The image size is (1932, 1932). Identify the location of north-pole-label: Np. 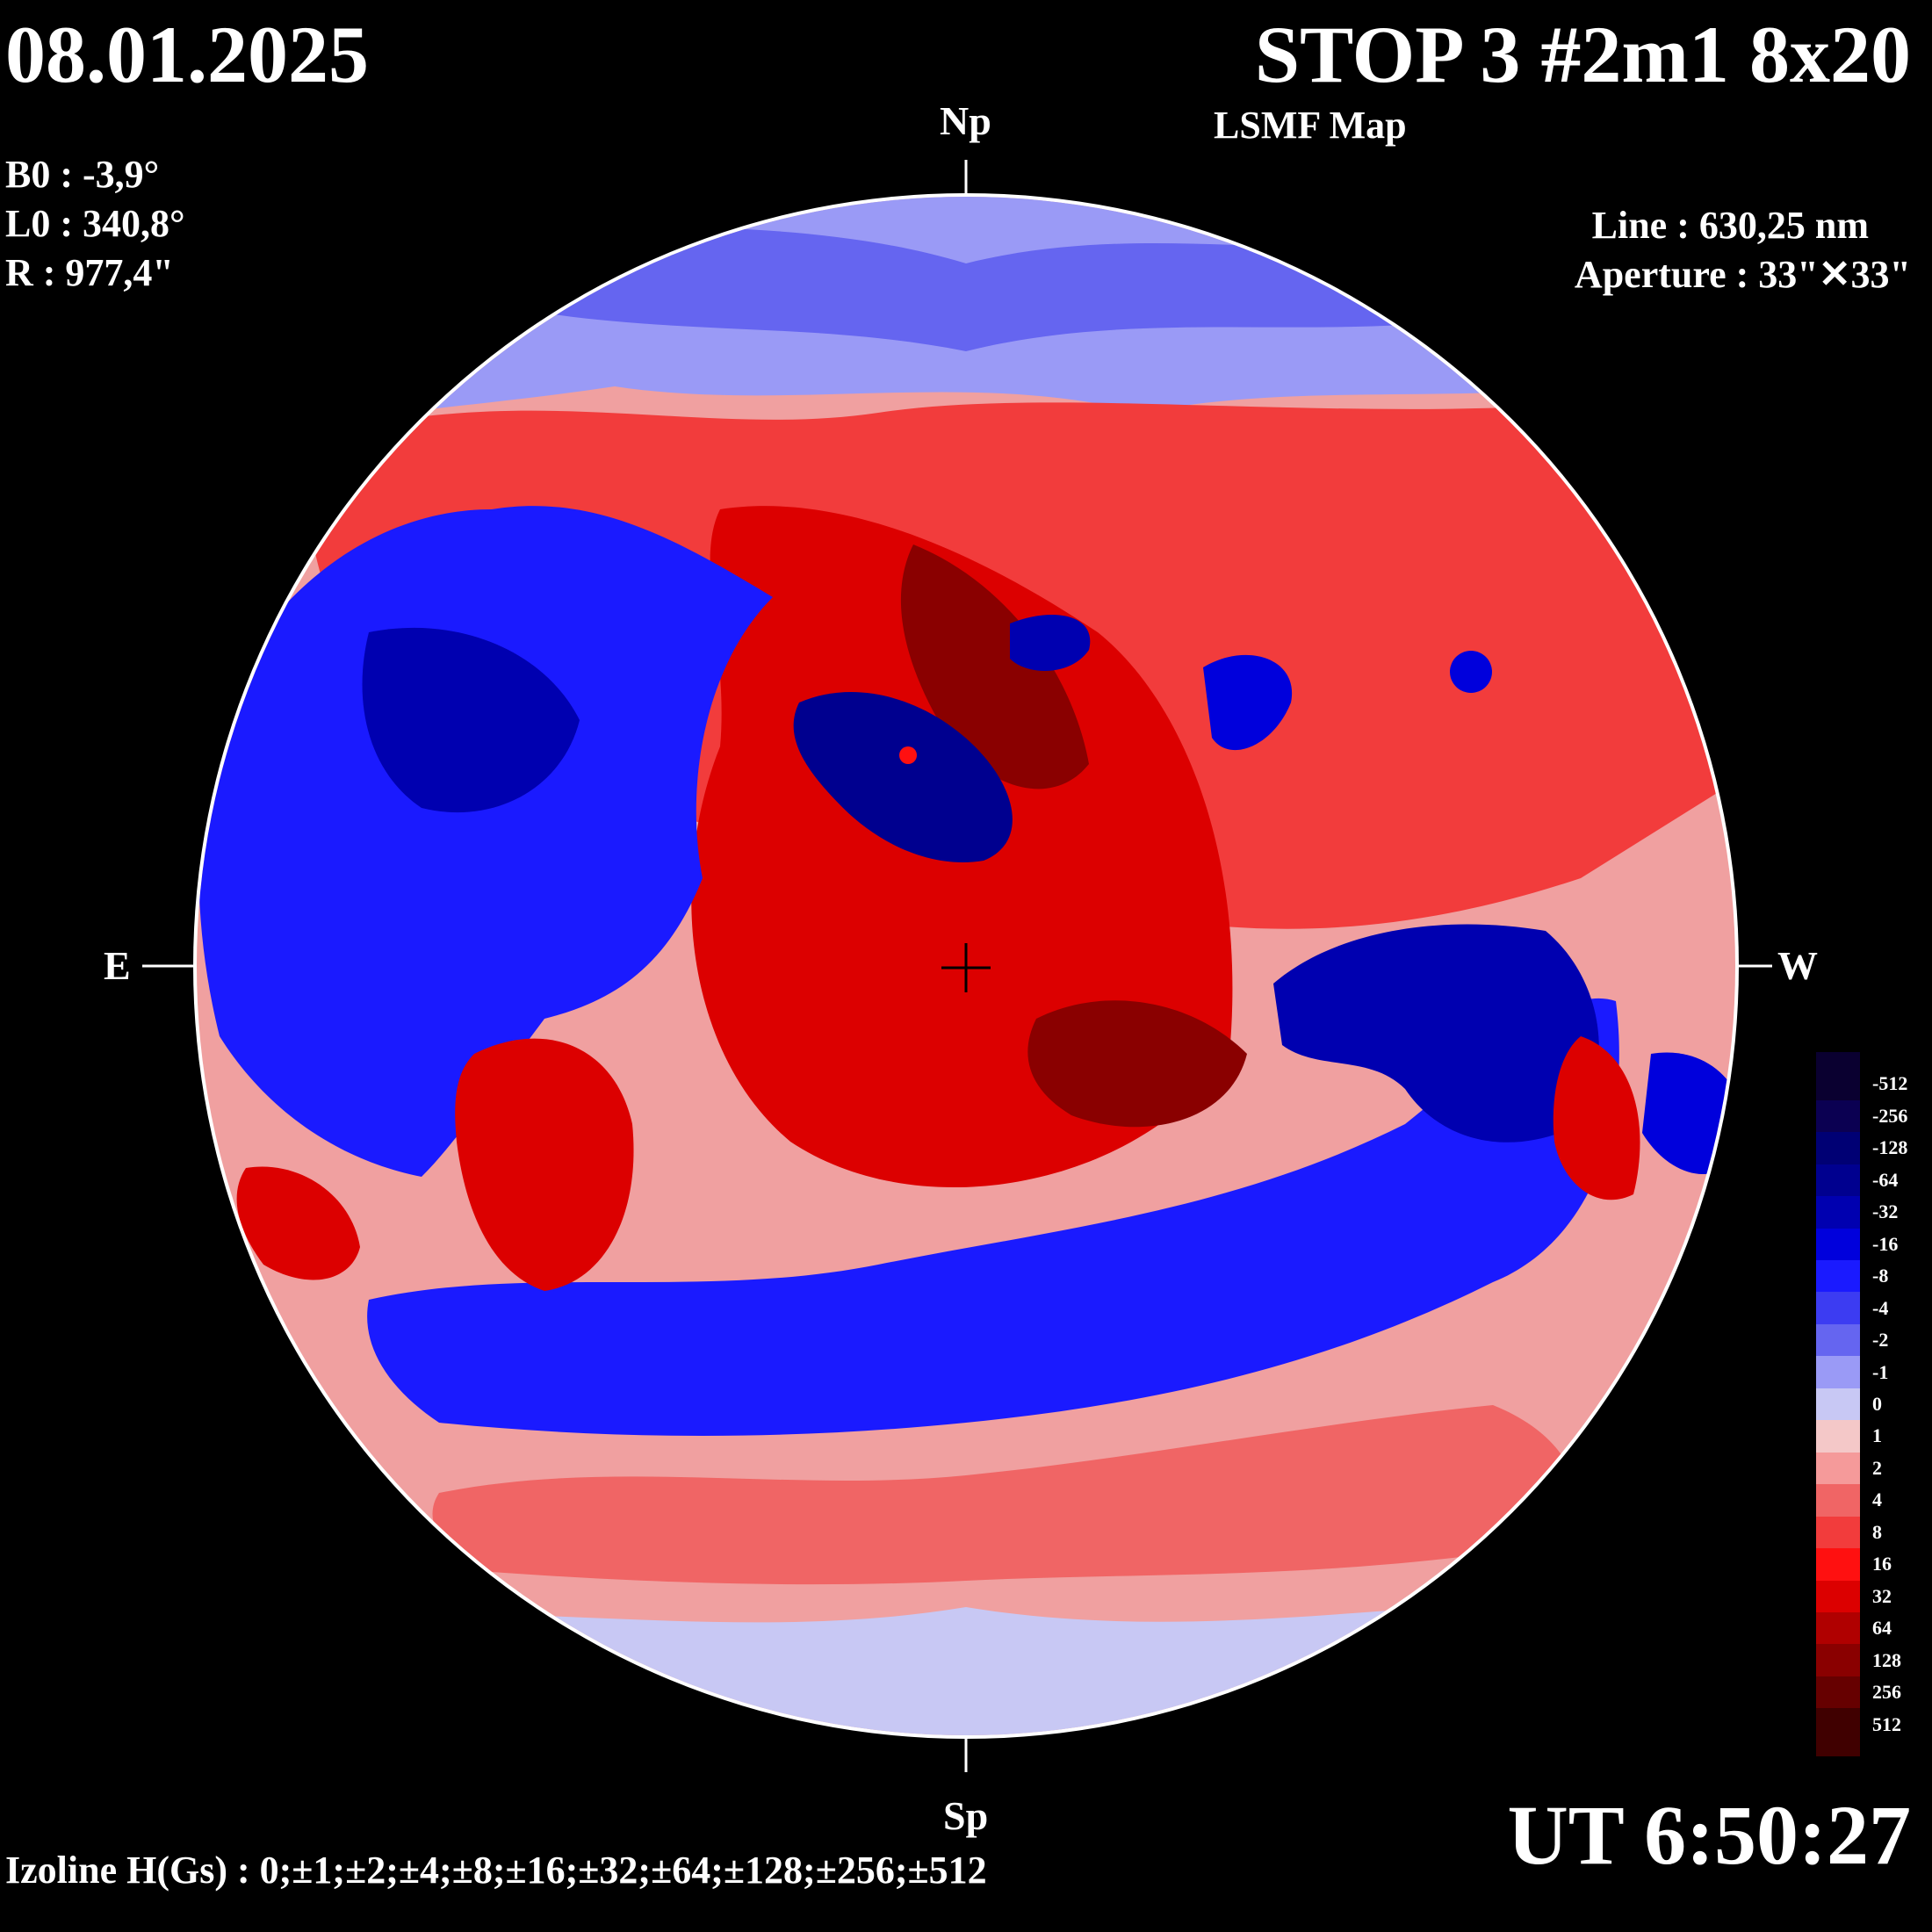
(965, 121).